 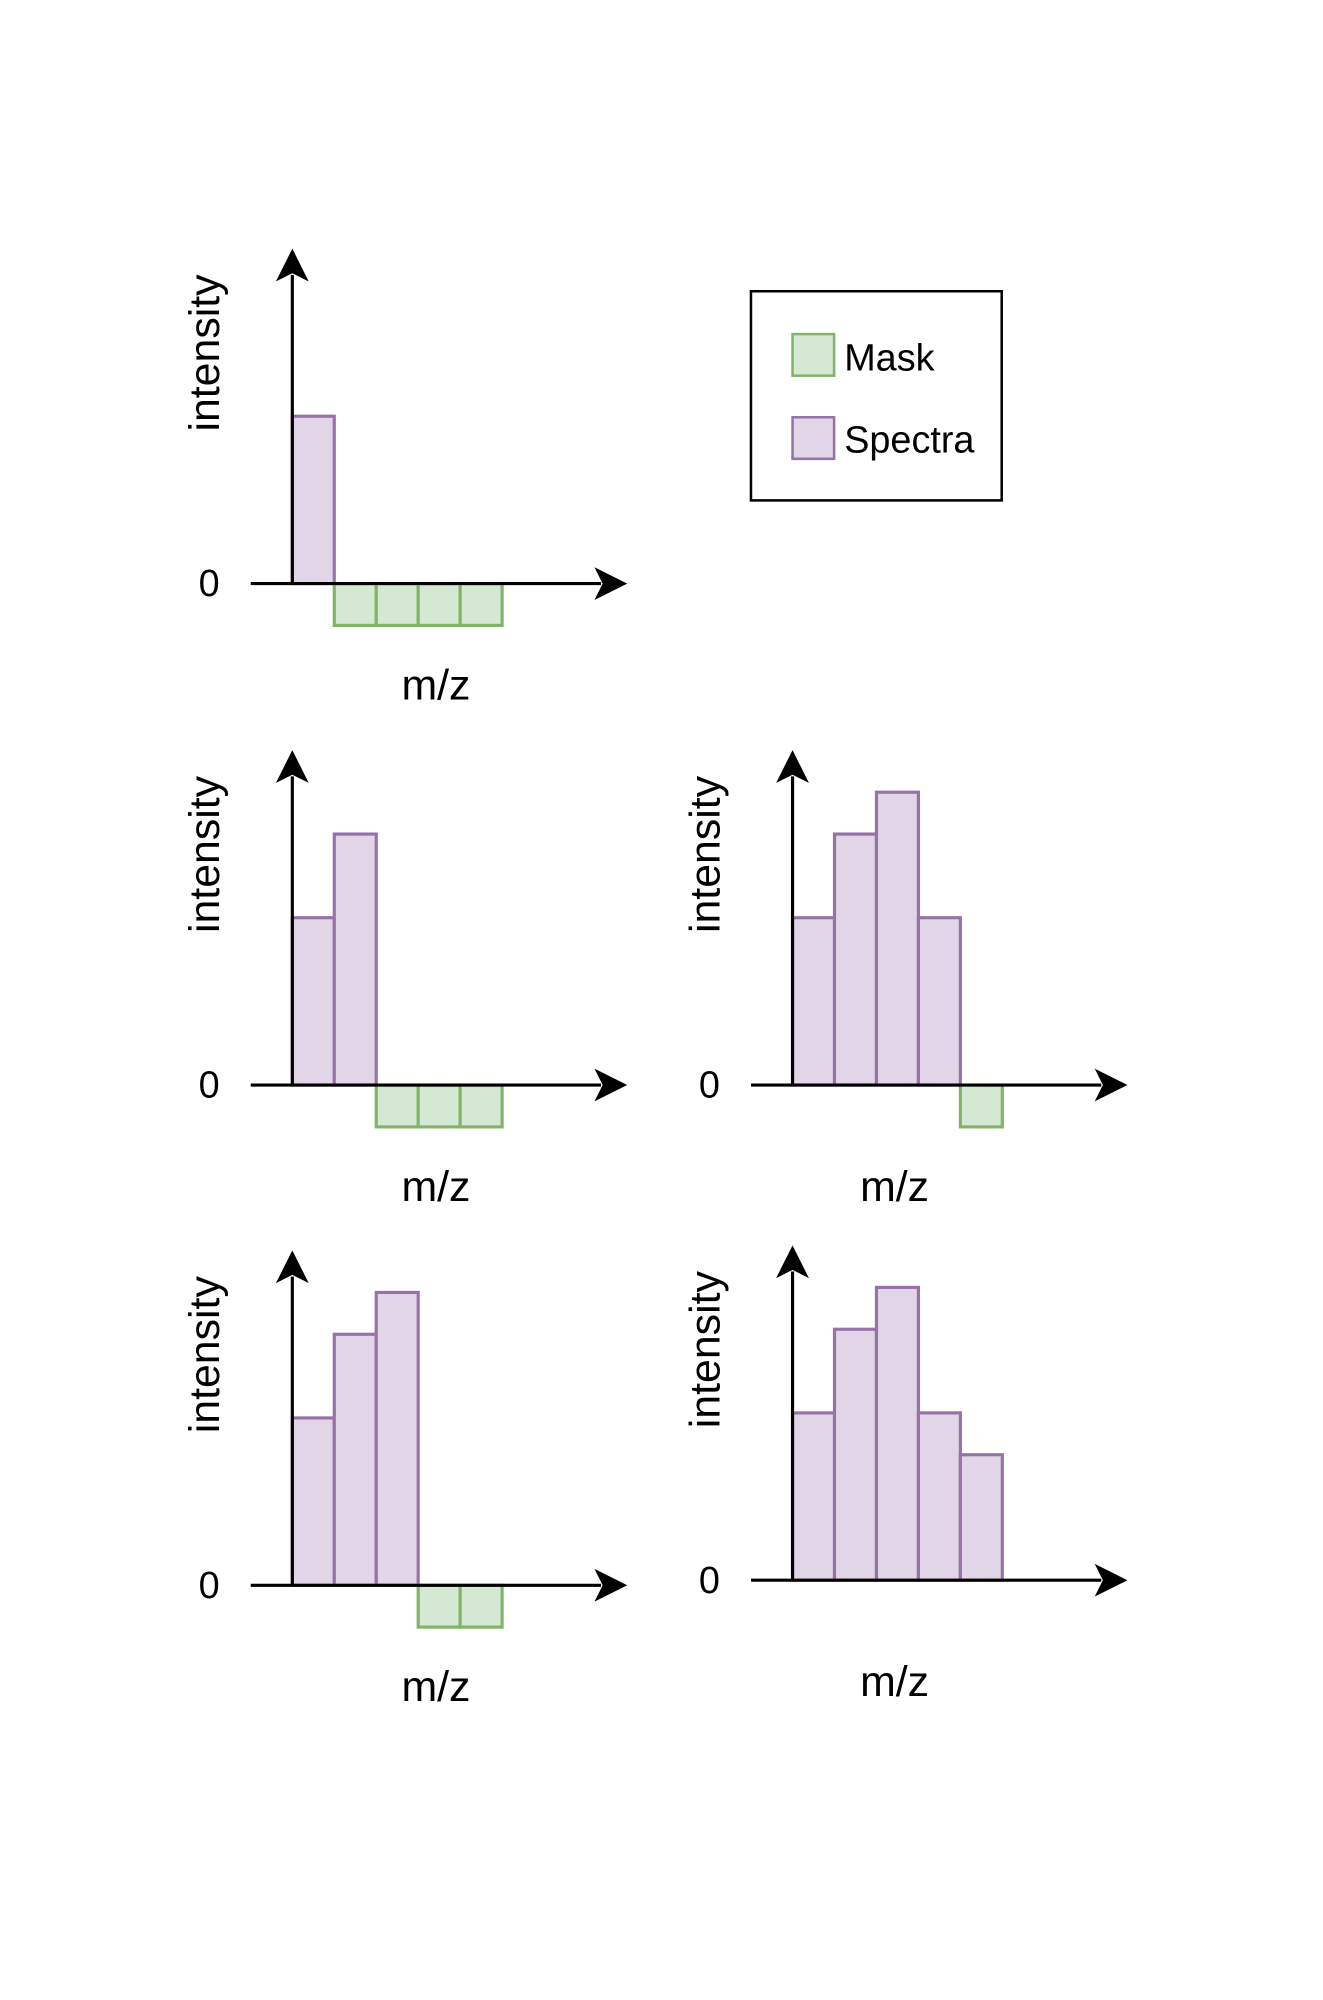 What do you see at coordinates (889, 359) in the screenshot?
I see `legend-label-mask: Mask` at bounding box center [889, 359].